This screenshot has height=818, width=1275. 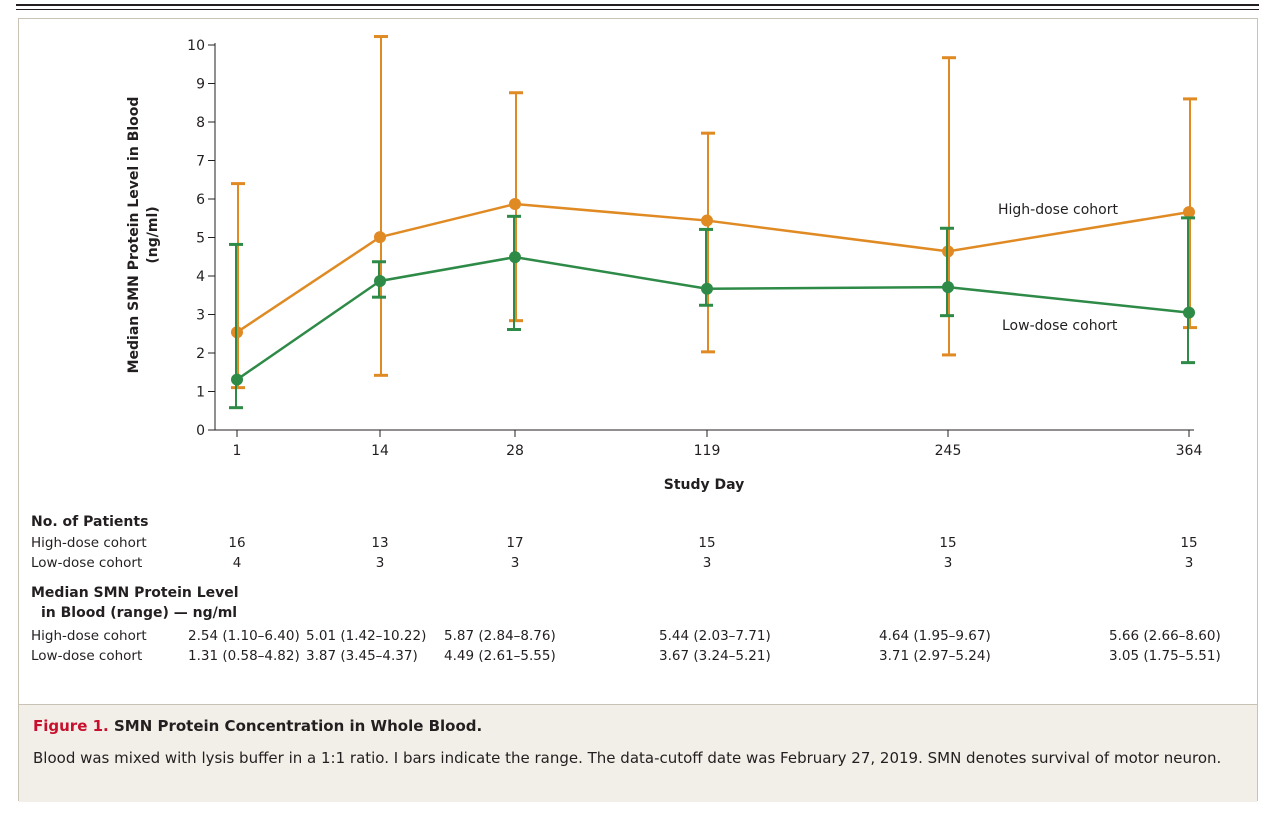 I want to click on y-tick-label: 1, so click(x=200, y=393).